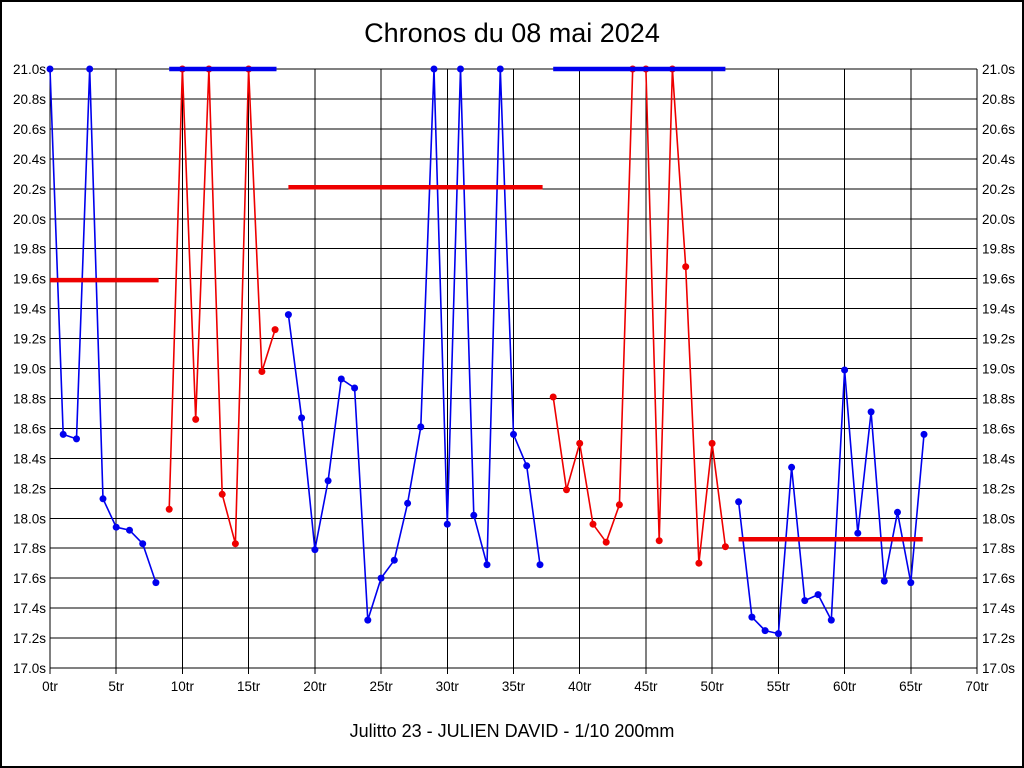  What do you see at coordinates (29, 159) in the screenshot?
I see `y-tick-label-left: 20.4s` at bounding box center [29, 159].